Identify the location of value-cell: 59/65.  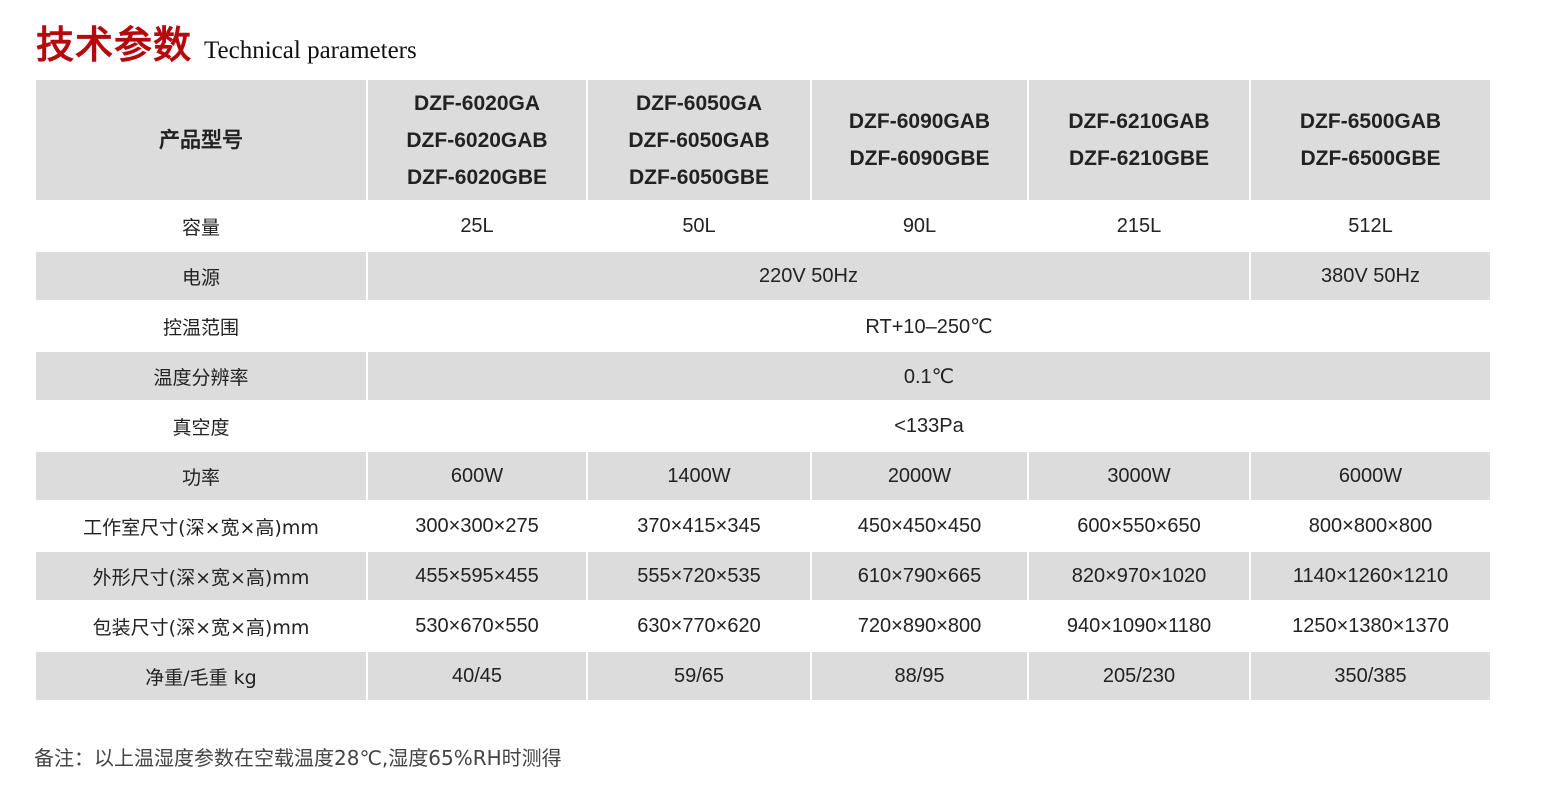
(699, 676).